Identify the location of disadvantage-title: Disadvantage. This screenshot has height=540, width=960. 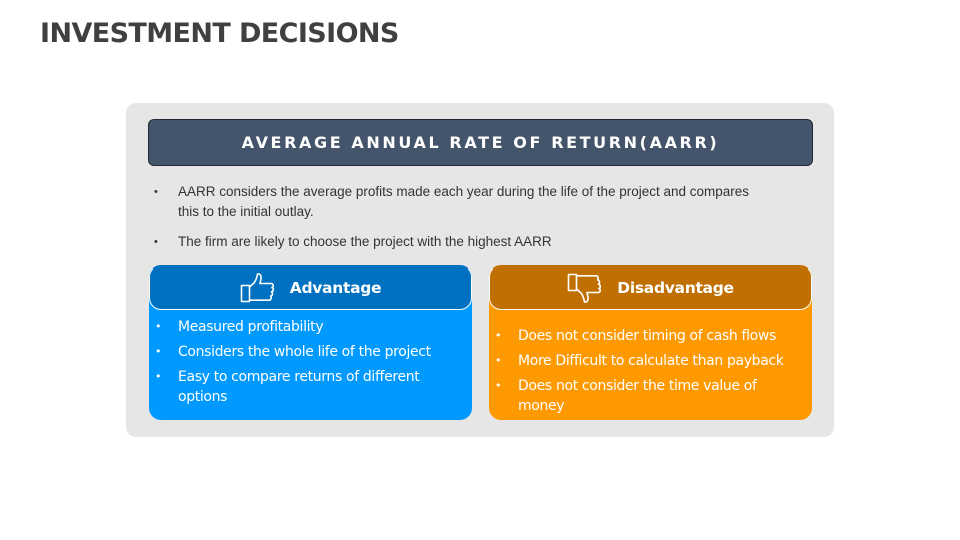
(675, 287).